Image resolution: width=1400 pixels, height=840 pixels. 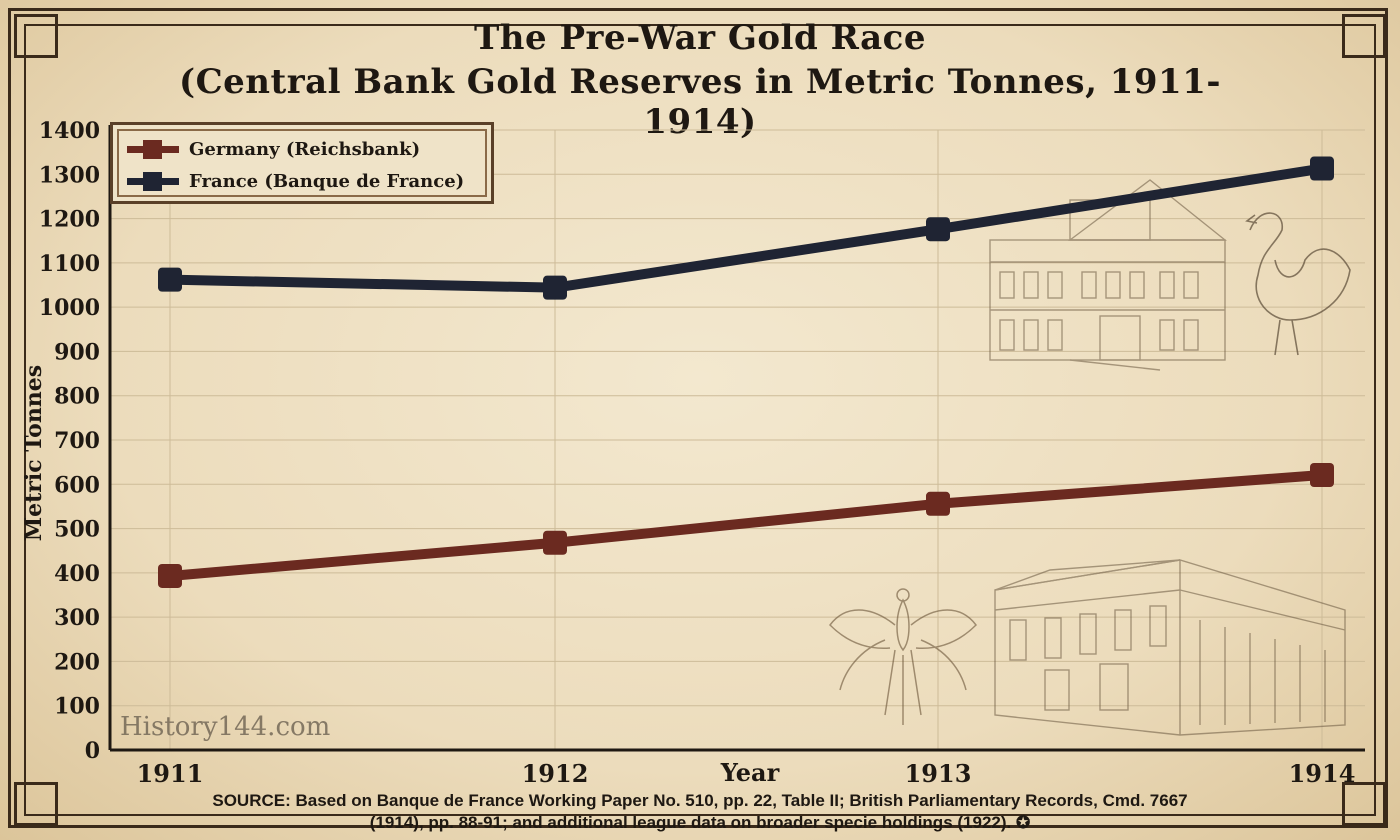 What do you see at coordinates (92, 751) in the screenshot?
I see `y-tick-label: 0` at bounding box center [92, 751].